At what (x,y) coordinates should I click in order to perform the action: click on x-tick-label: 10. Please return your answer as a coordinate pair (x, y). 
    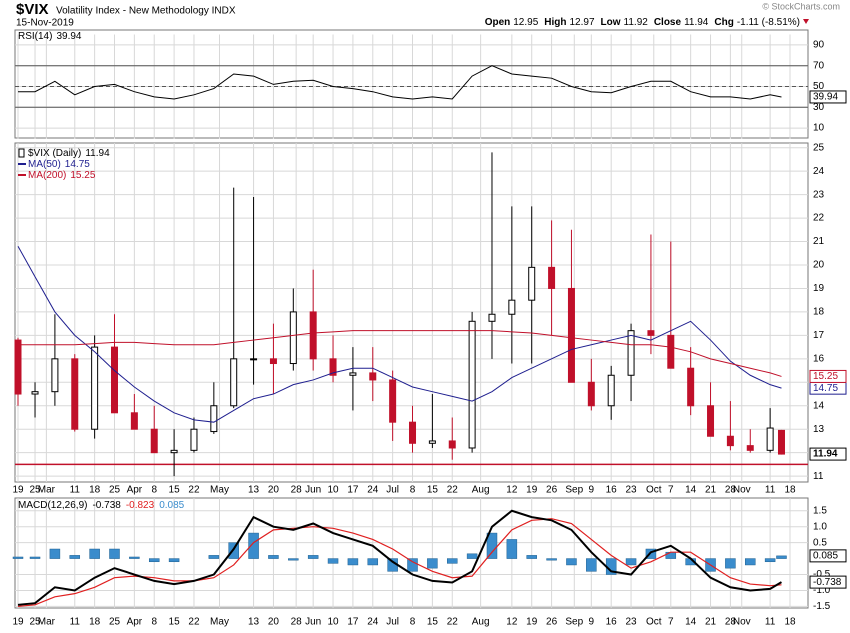
    Looking at the image, I should click on (333, 490).